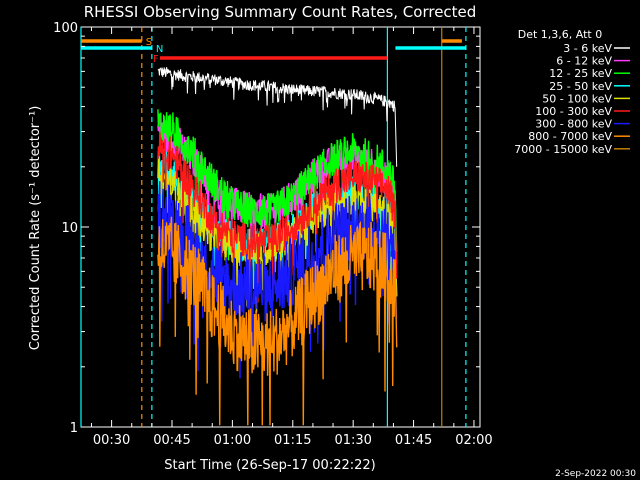  I want to click on state-bar-label: S, so click(149, 42).